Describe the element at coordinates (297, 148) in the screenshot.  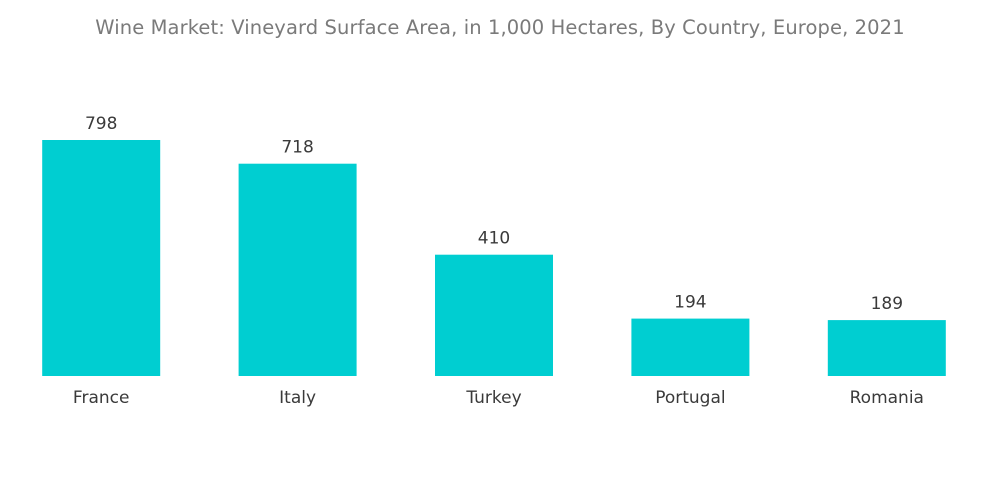
I see `data-label-italy: 718` at that location.